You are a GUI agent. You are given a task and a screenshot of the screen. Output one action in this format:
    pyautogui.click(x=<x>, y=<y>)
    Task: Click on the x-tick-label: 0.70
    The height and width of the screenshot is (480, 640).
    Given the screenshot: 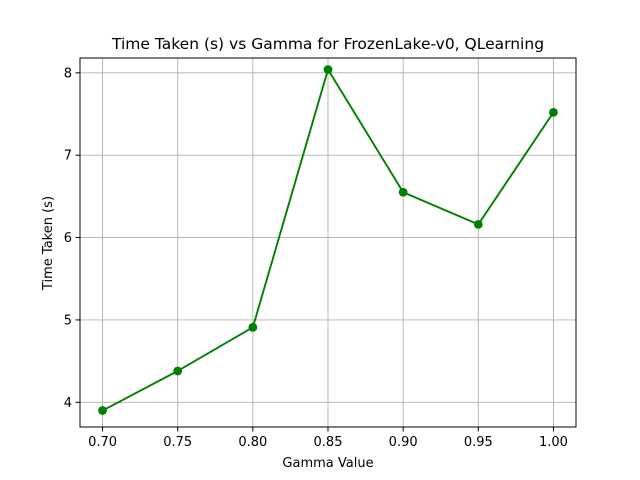 What is the action you would take?
    pyautogui.click(x=102, y=442)
    